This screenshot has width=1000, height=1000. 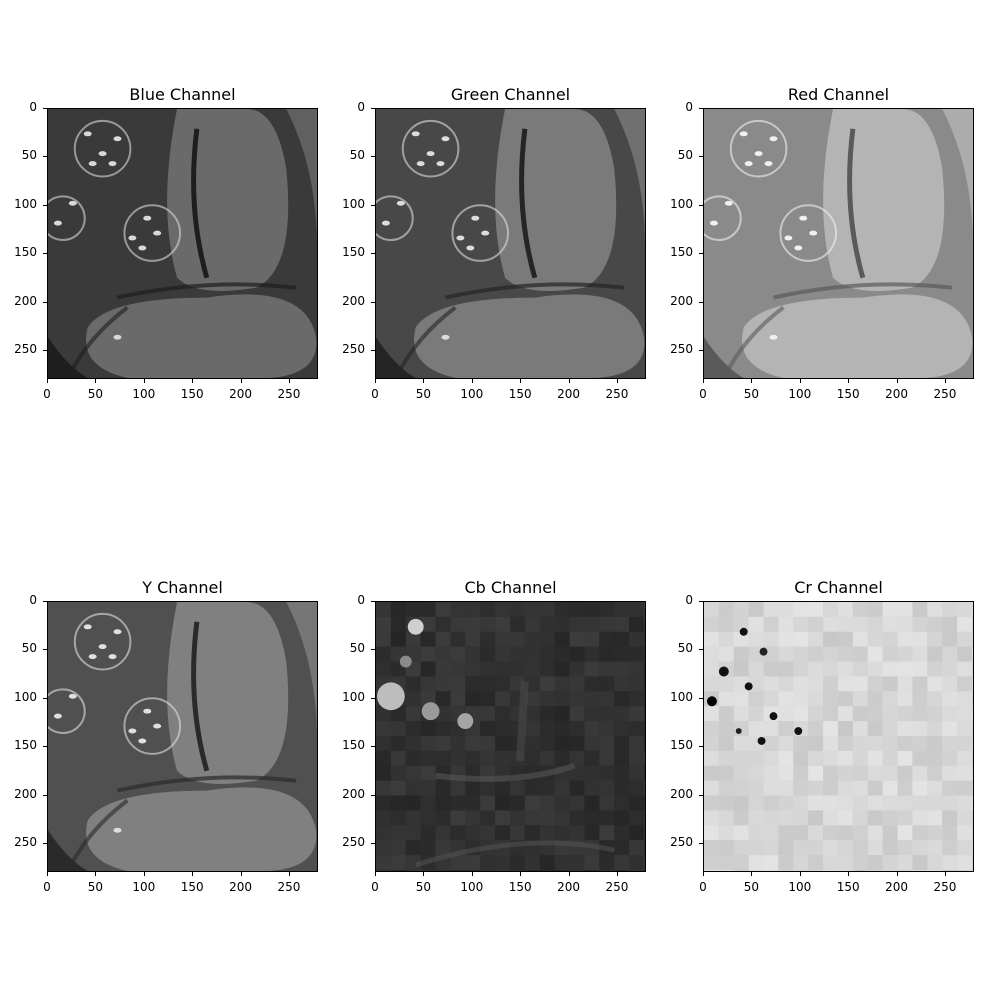 I want to click on y-tick-label: 0, so click(x=689, y=107).